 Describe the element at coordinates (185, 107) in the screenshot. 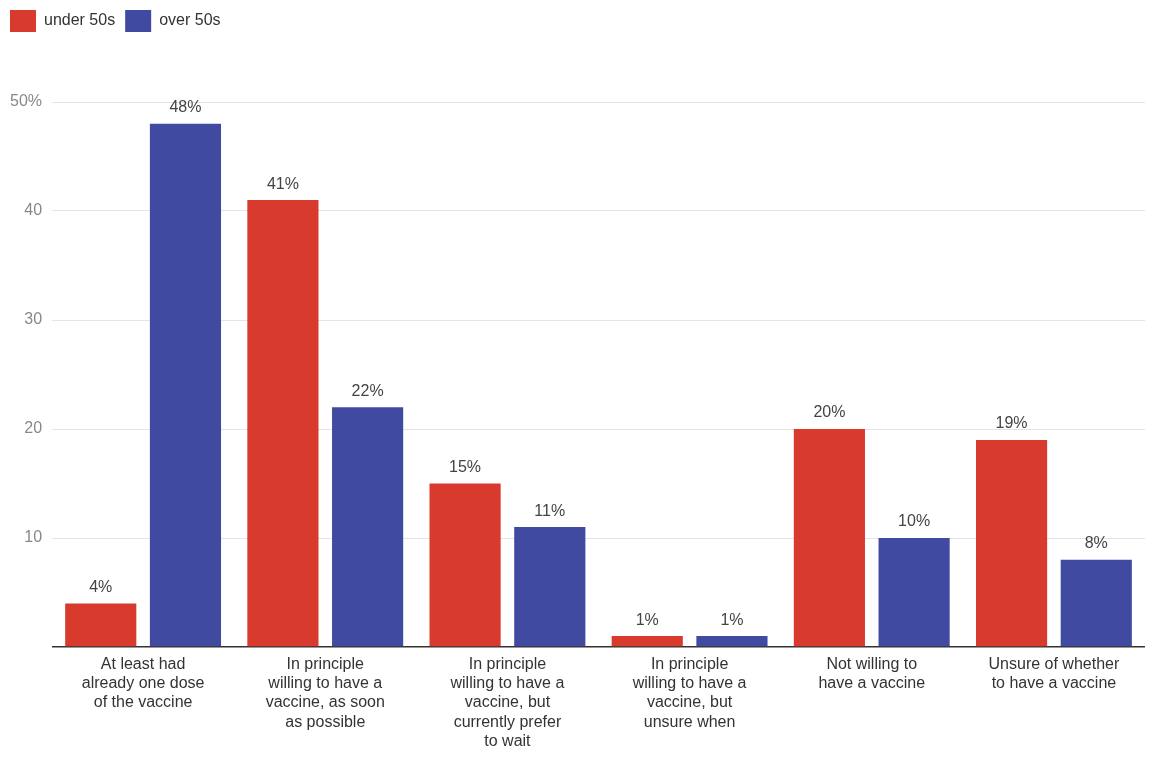

I see `data-label: 48%` at that location.